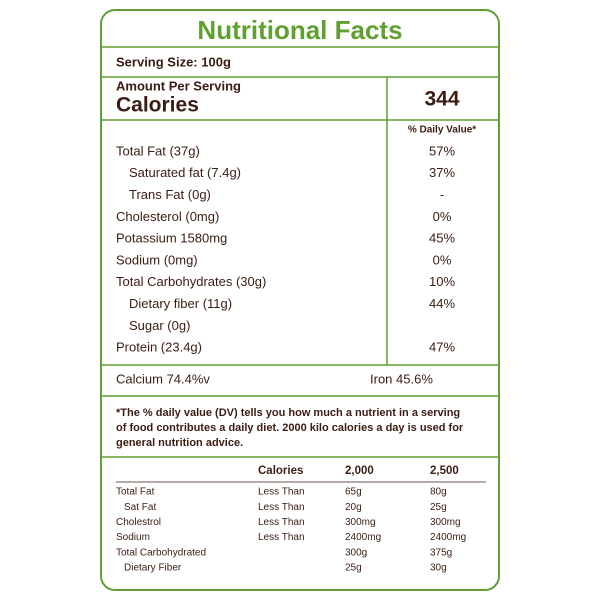 The height and width of the screenshot is (605, 600). I want to click on daily-value: 10%, so click(442, 281).